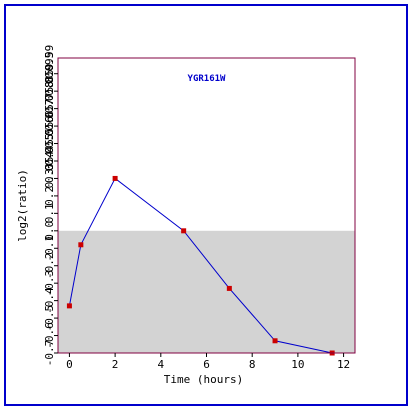  I want to click on x-axis-title: Time (hours), so click(203, 379).